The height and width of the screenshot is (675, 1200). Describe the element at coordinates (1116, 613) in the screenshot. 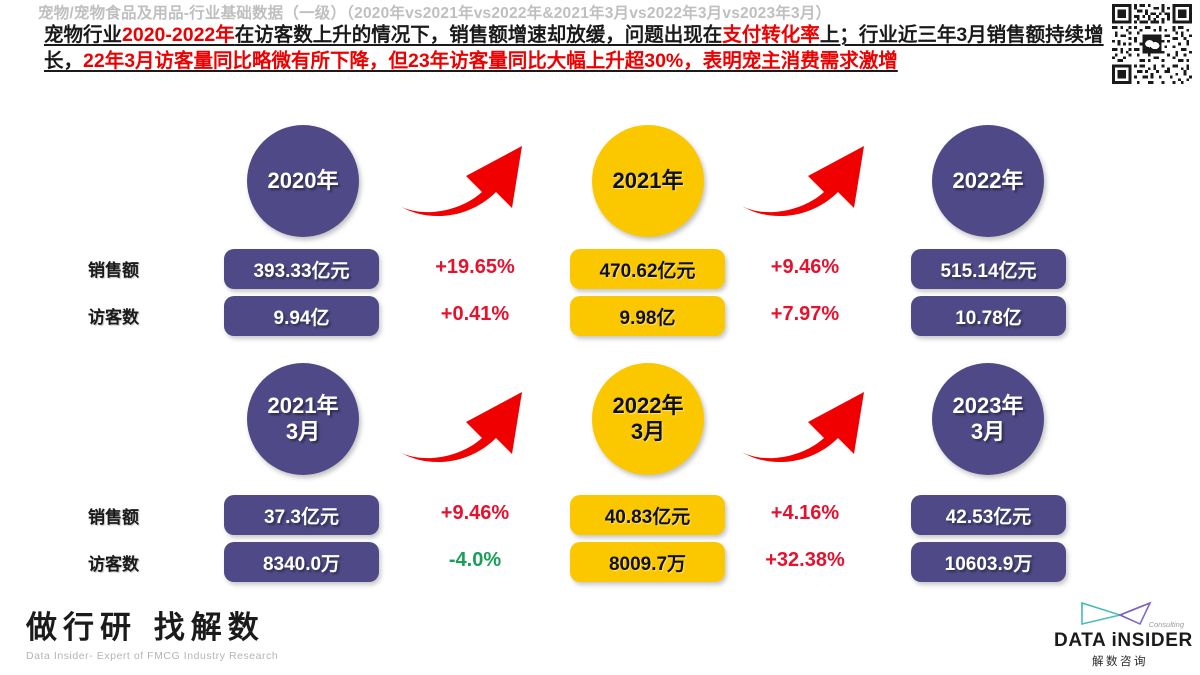

I see `bowtie-logo-icon` at that location.